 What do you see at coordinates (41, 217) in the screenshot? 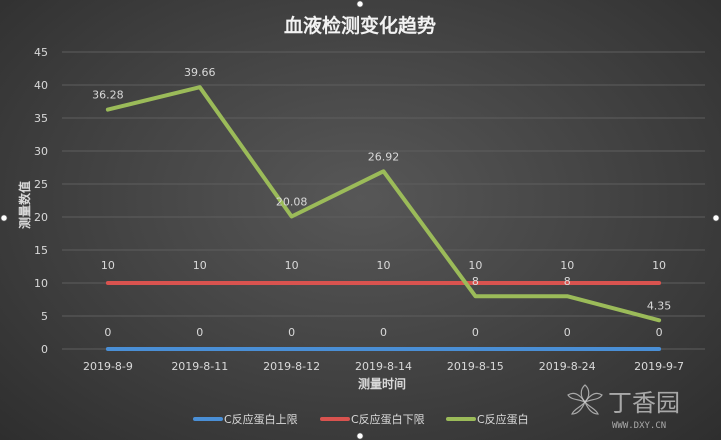
I see `y-tick-label: 20` at bounding box center [41, 217].